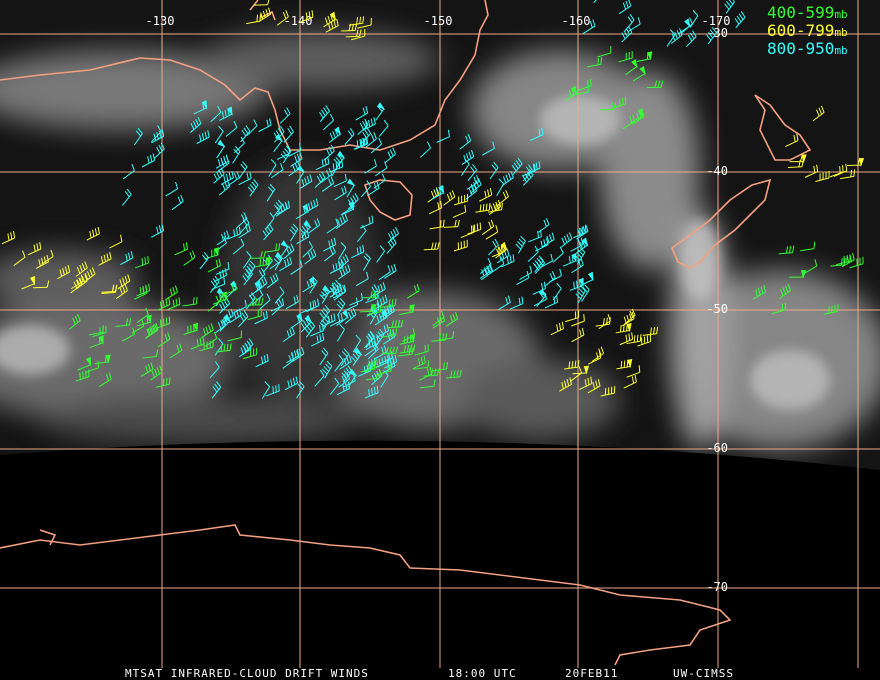  What do you see at coordinates (716, 21) in the screenshot?
I see `longitude-label: -170` at bounding box center [716, 21].